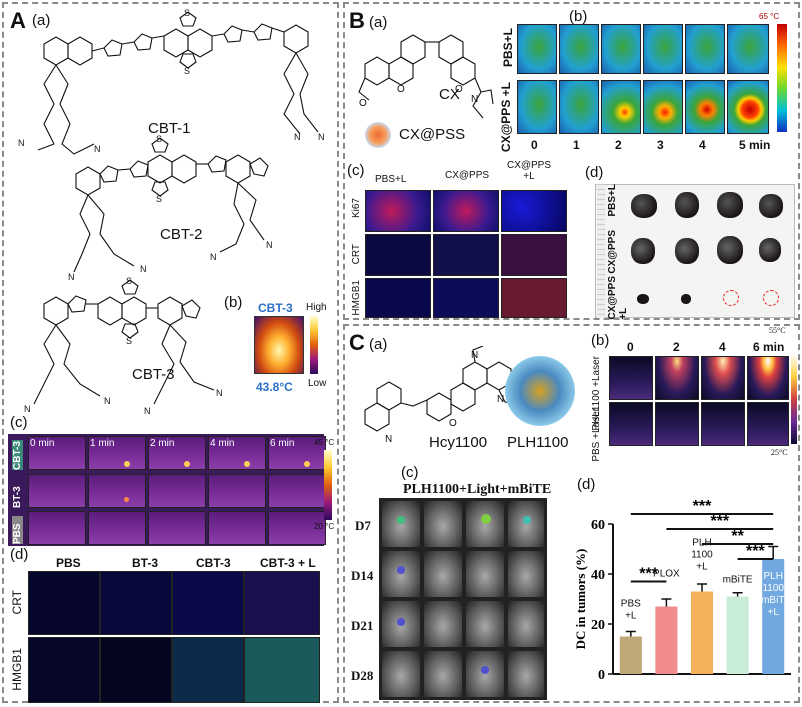 This screenshot has width=802, height=707. I want to click on molecule-label-cbt1: CBT-1, so click(169, 128).